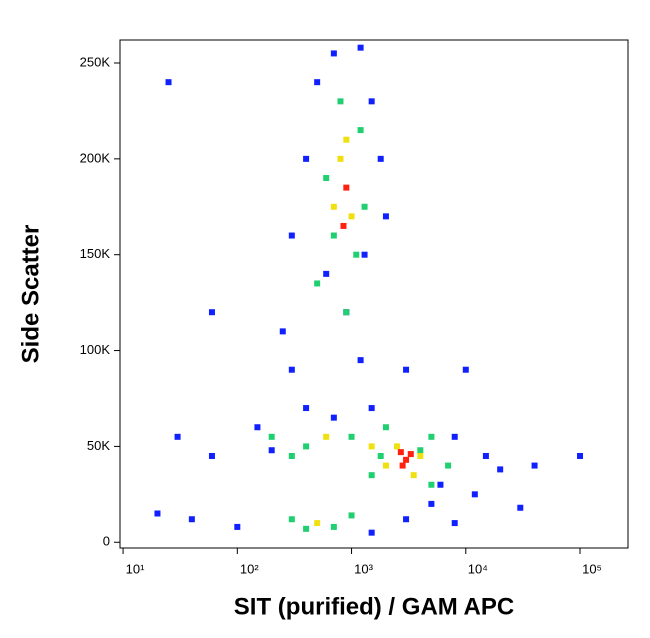 Image resolution: width=650 pixels, height=638 pixels. Describe the element at coordinates (95, 253) in the screenshot. I see `y-tick-label: 150K` at that location.